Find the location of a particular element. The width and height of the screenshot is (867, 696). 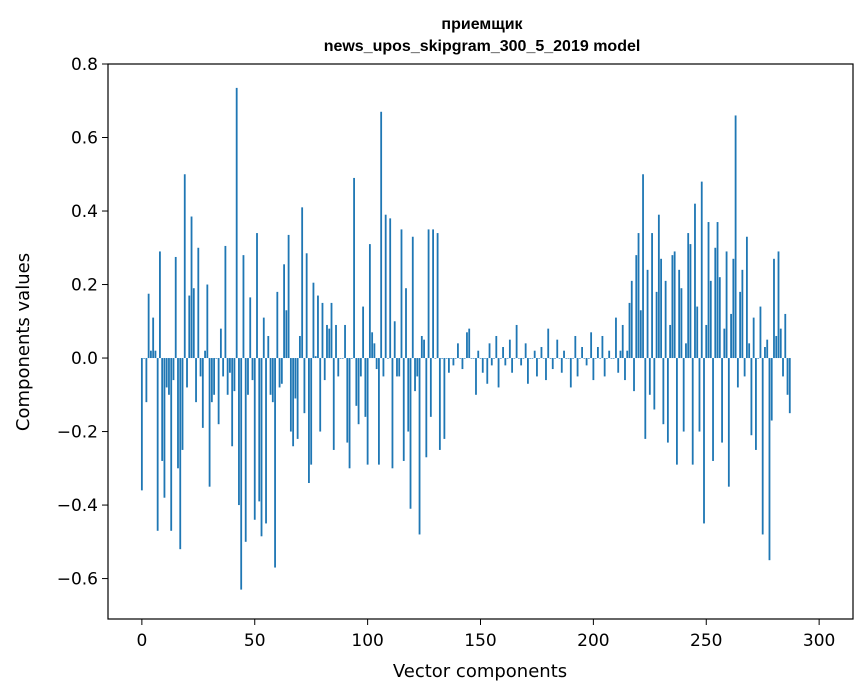

x-tick-label: 300 is located at coordinates (819, 641).